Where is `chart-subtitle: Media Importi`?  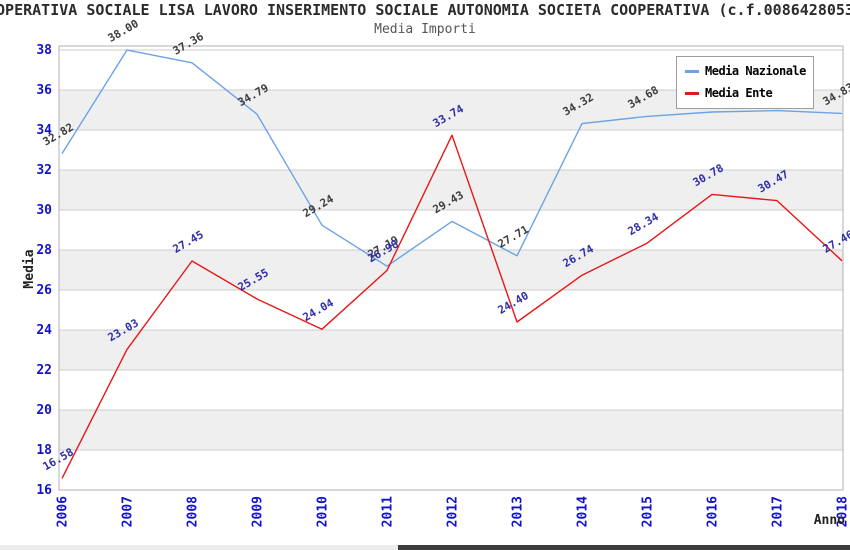
chart-subtitle: Media Importi is located at coordinates (425, 29).